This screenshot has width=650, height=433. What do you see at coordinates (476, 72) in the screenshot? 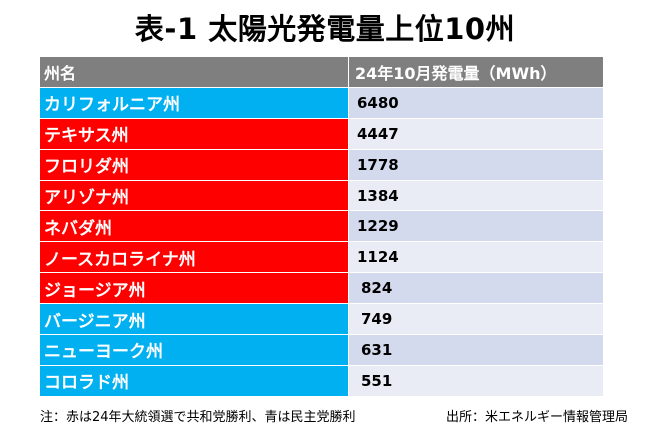
I see `header-generation: 24年10月発電量（MWh）` at bounding box center [476, 72].